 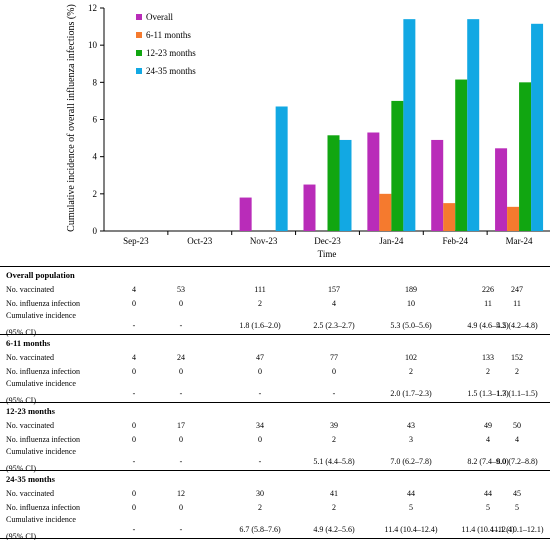 What do you see at coordinates (517, 493) in the screenshot?
I see `table-cell: 45` at bounding box center [517, 493].